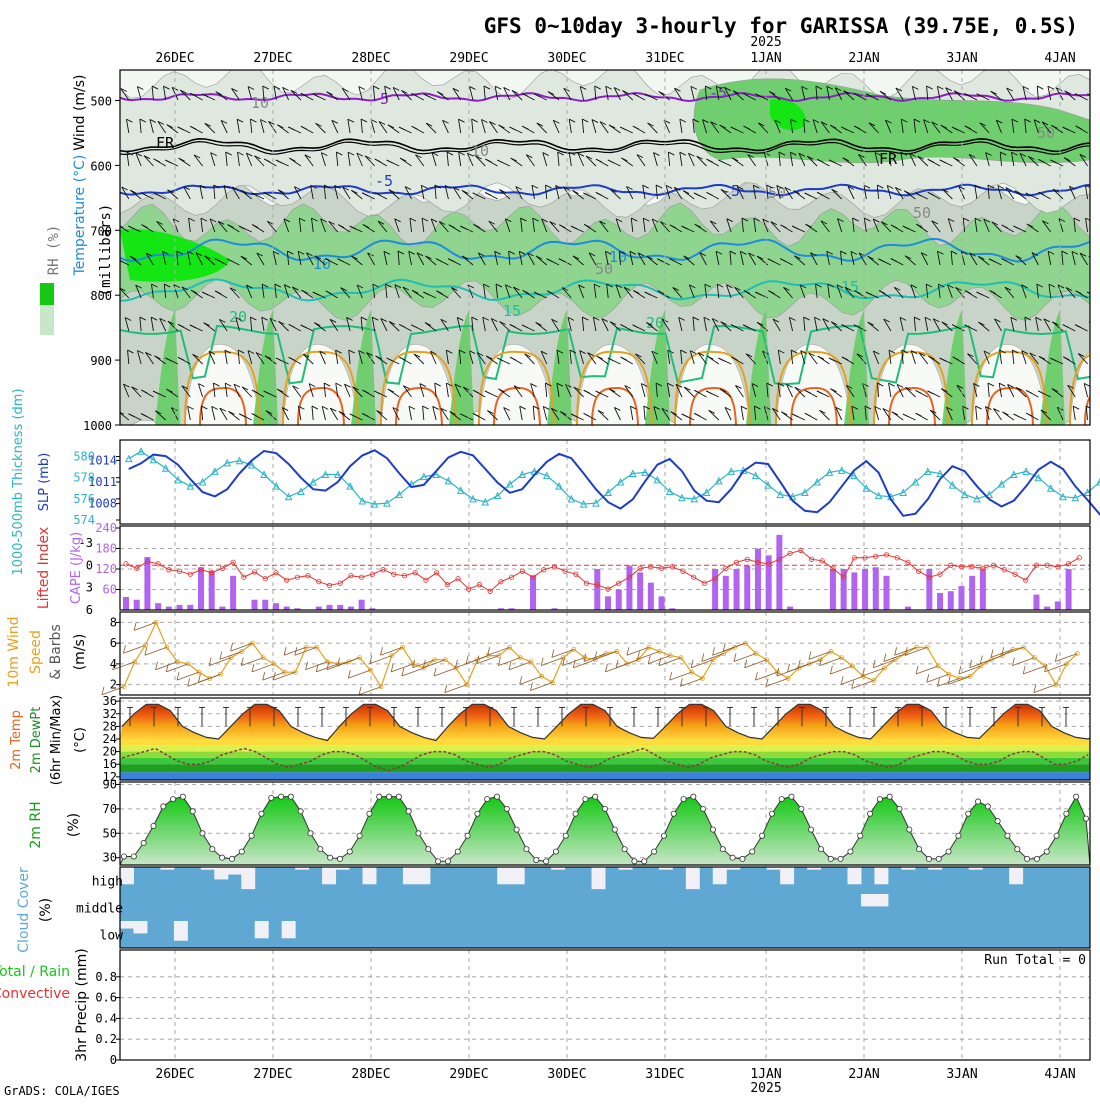  What do you see at coordinates (174, 1074) in the screenshot?
I see `day-label-bottom: 26DEC` at bounding box center [174, 1074].